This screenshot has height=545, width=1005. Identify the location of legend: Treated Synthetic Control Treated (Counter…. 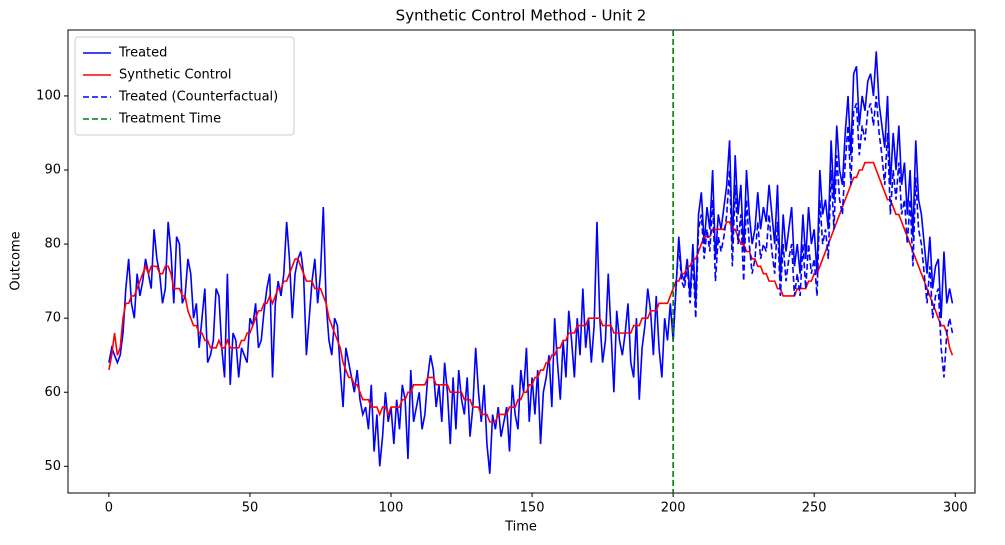
(184, 86).